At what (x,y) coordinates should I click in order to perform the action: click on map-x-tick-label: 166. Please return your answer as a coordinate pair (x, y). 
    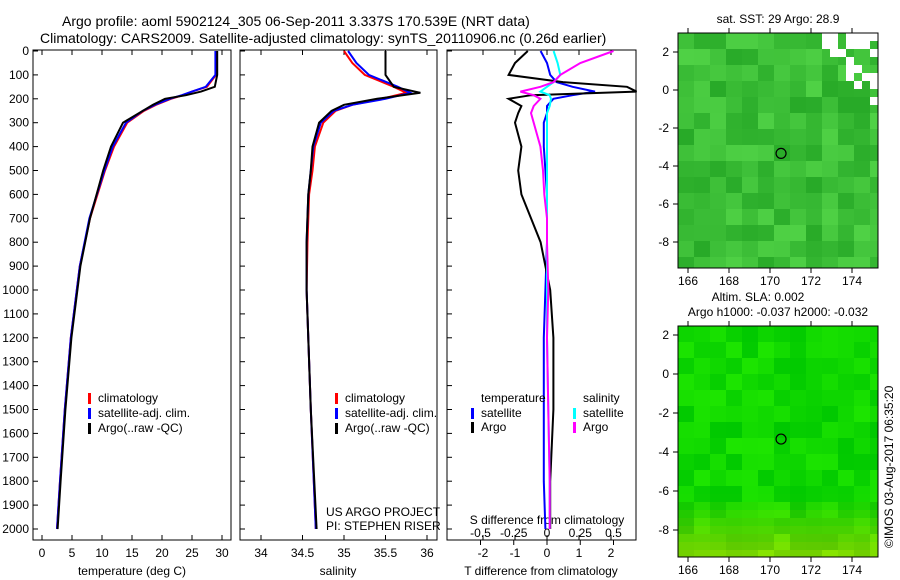
    Looking at the image, I should click on (688, 281).